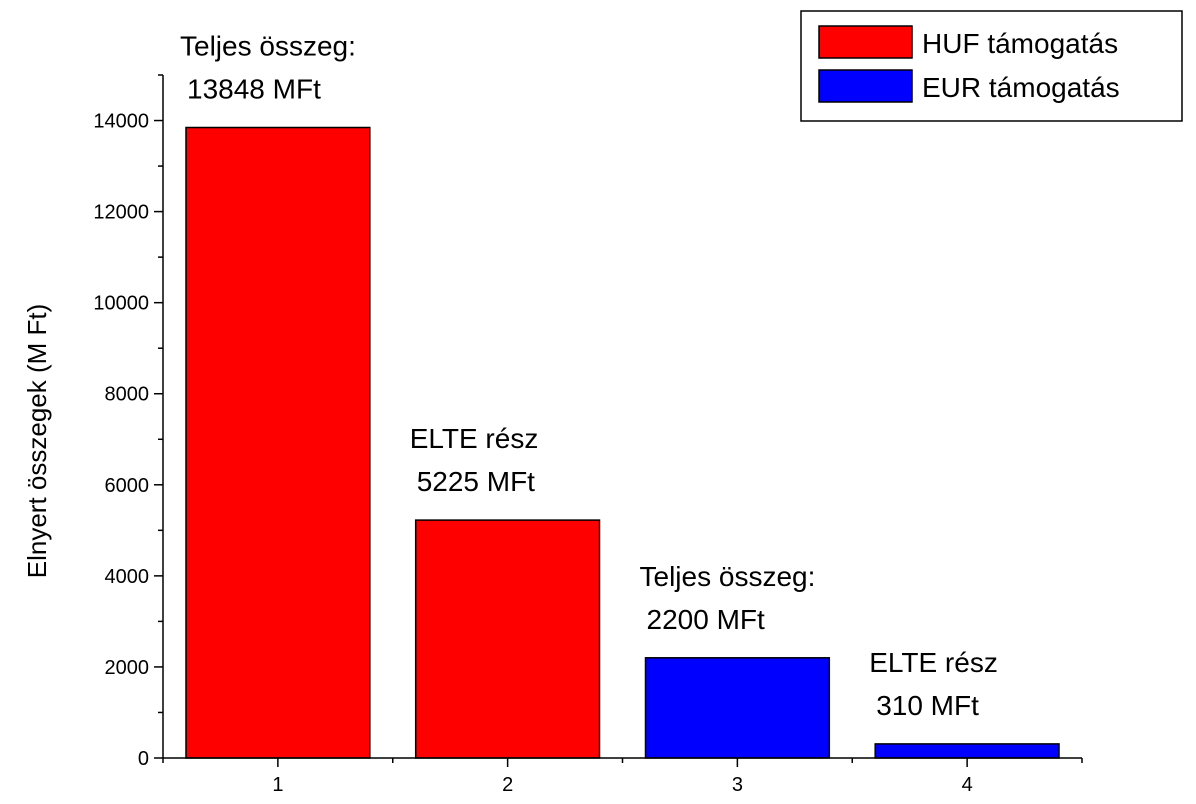  What do you see at coordinates (507, 785) in the screenshot?
I see `x-tick-label-2: 2` at bounding box center [507, 785].